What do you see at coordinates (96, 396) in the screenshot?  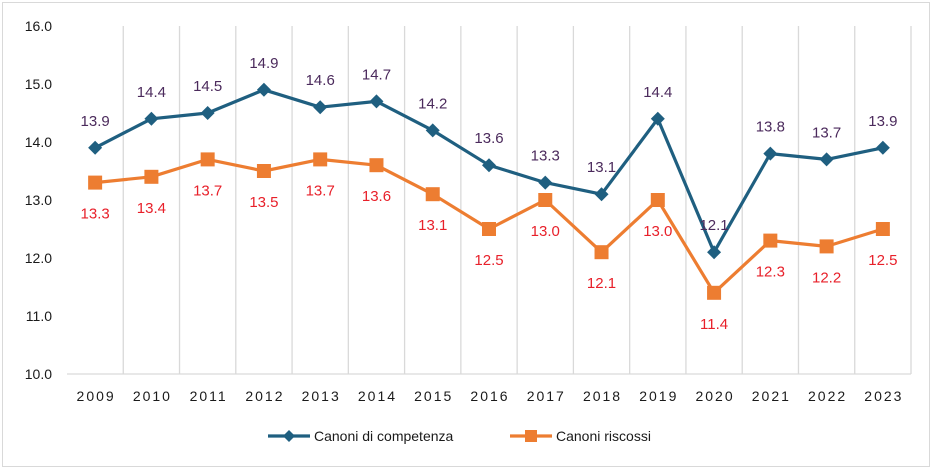 I see `x-tick-label: 2009` at bounding box center [96, 396].